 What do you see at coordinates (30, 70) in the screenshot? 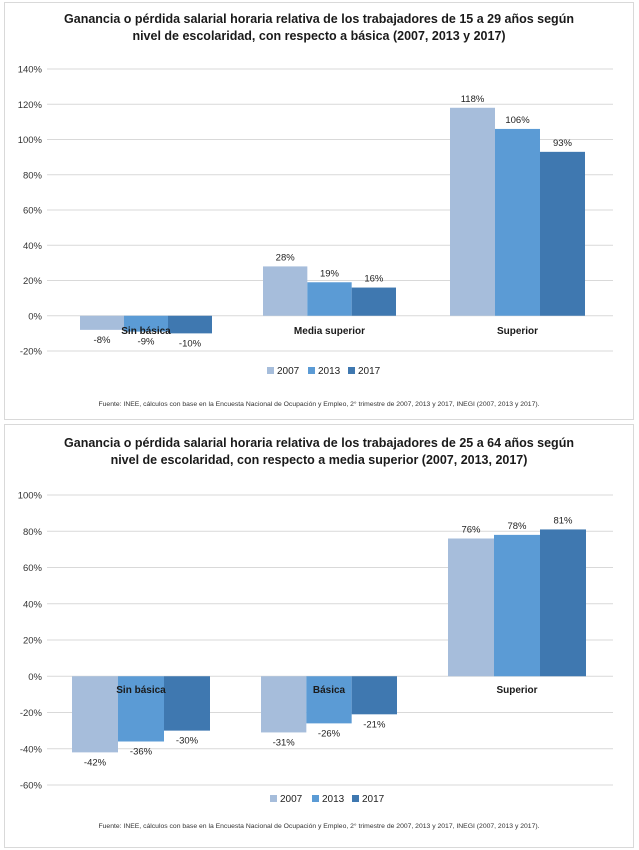
I see `y-tick-label: 140%` at bounding box center [30, 70].